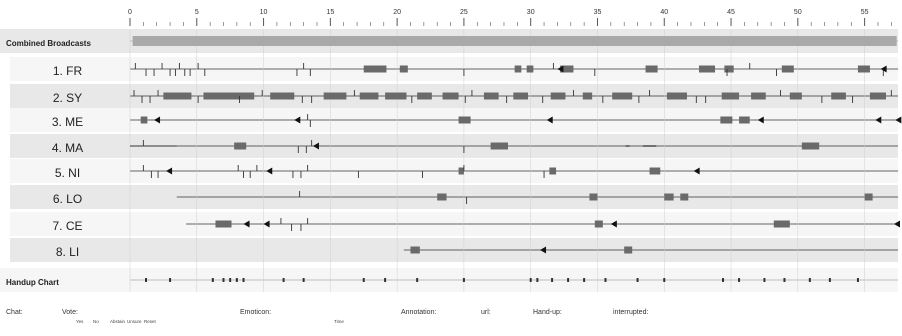 This screenshot has width=902, height=336. Describe the element at coordinates (118, 321) in the screenshot. I see `legend-sublabel: Abstain` at that location.